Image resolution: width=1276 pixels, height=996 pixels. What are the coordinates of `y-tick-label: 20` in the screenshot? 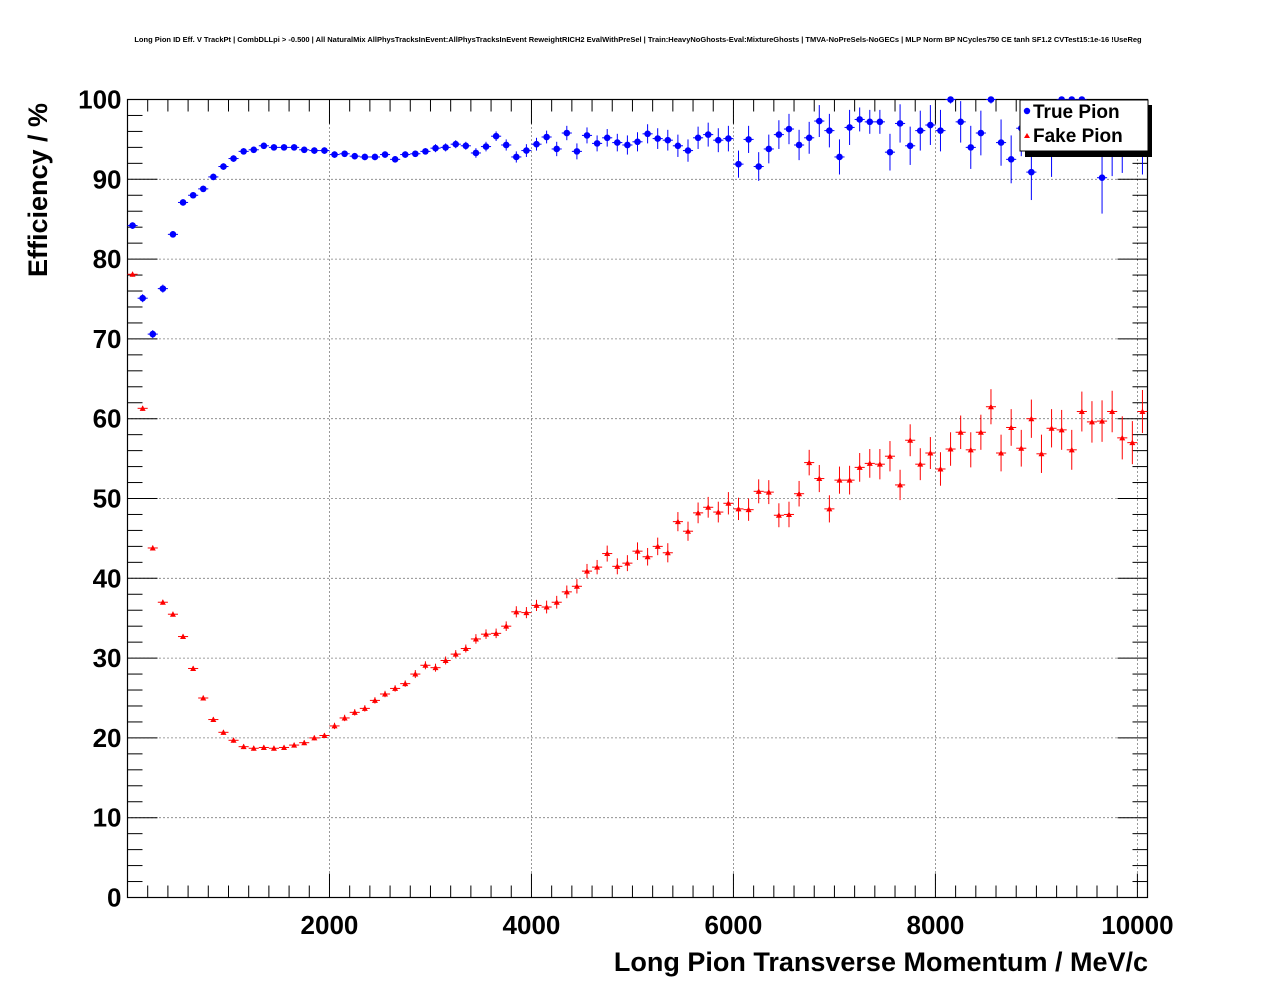 It's located at (107, 738).